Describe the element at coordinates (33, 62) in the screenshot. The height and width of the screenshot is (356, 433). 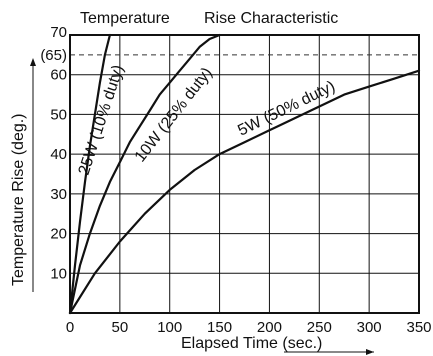
I see `y-axis-arrowhead` at that location.